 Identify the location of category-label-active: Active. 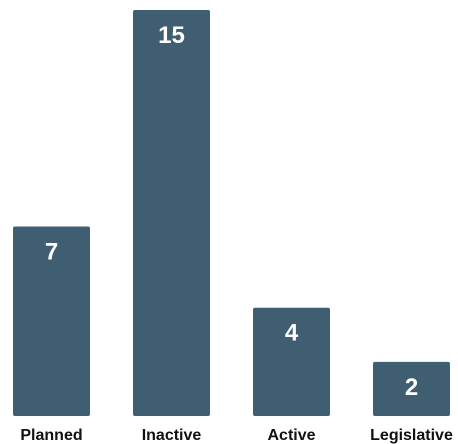
(291, 435).